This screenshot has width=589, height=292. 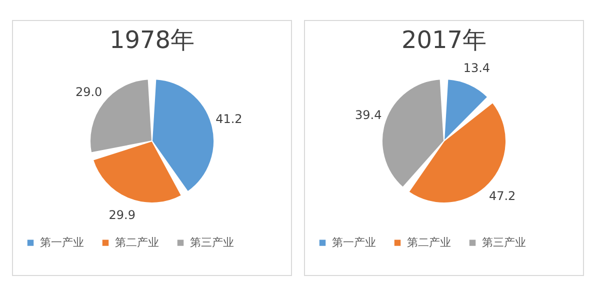 What do you see at coordinates (229, 119) in the screenshot?
I see `data-label: 41.2` at bounding box center [229, 119].